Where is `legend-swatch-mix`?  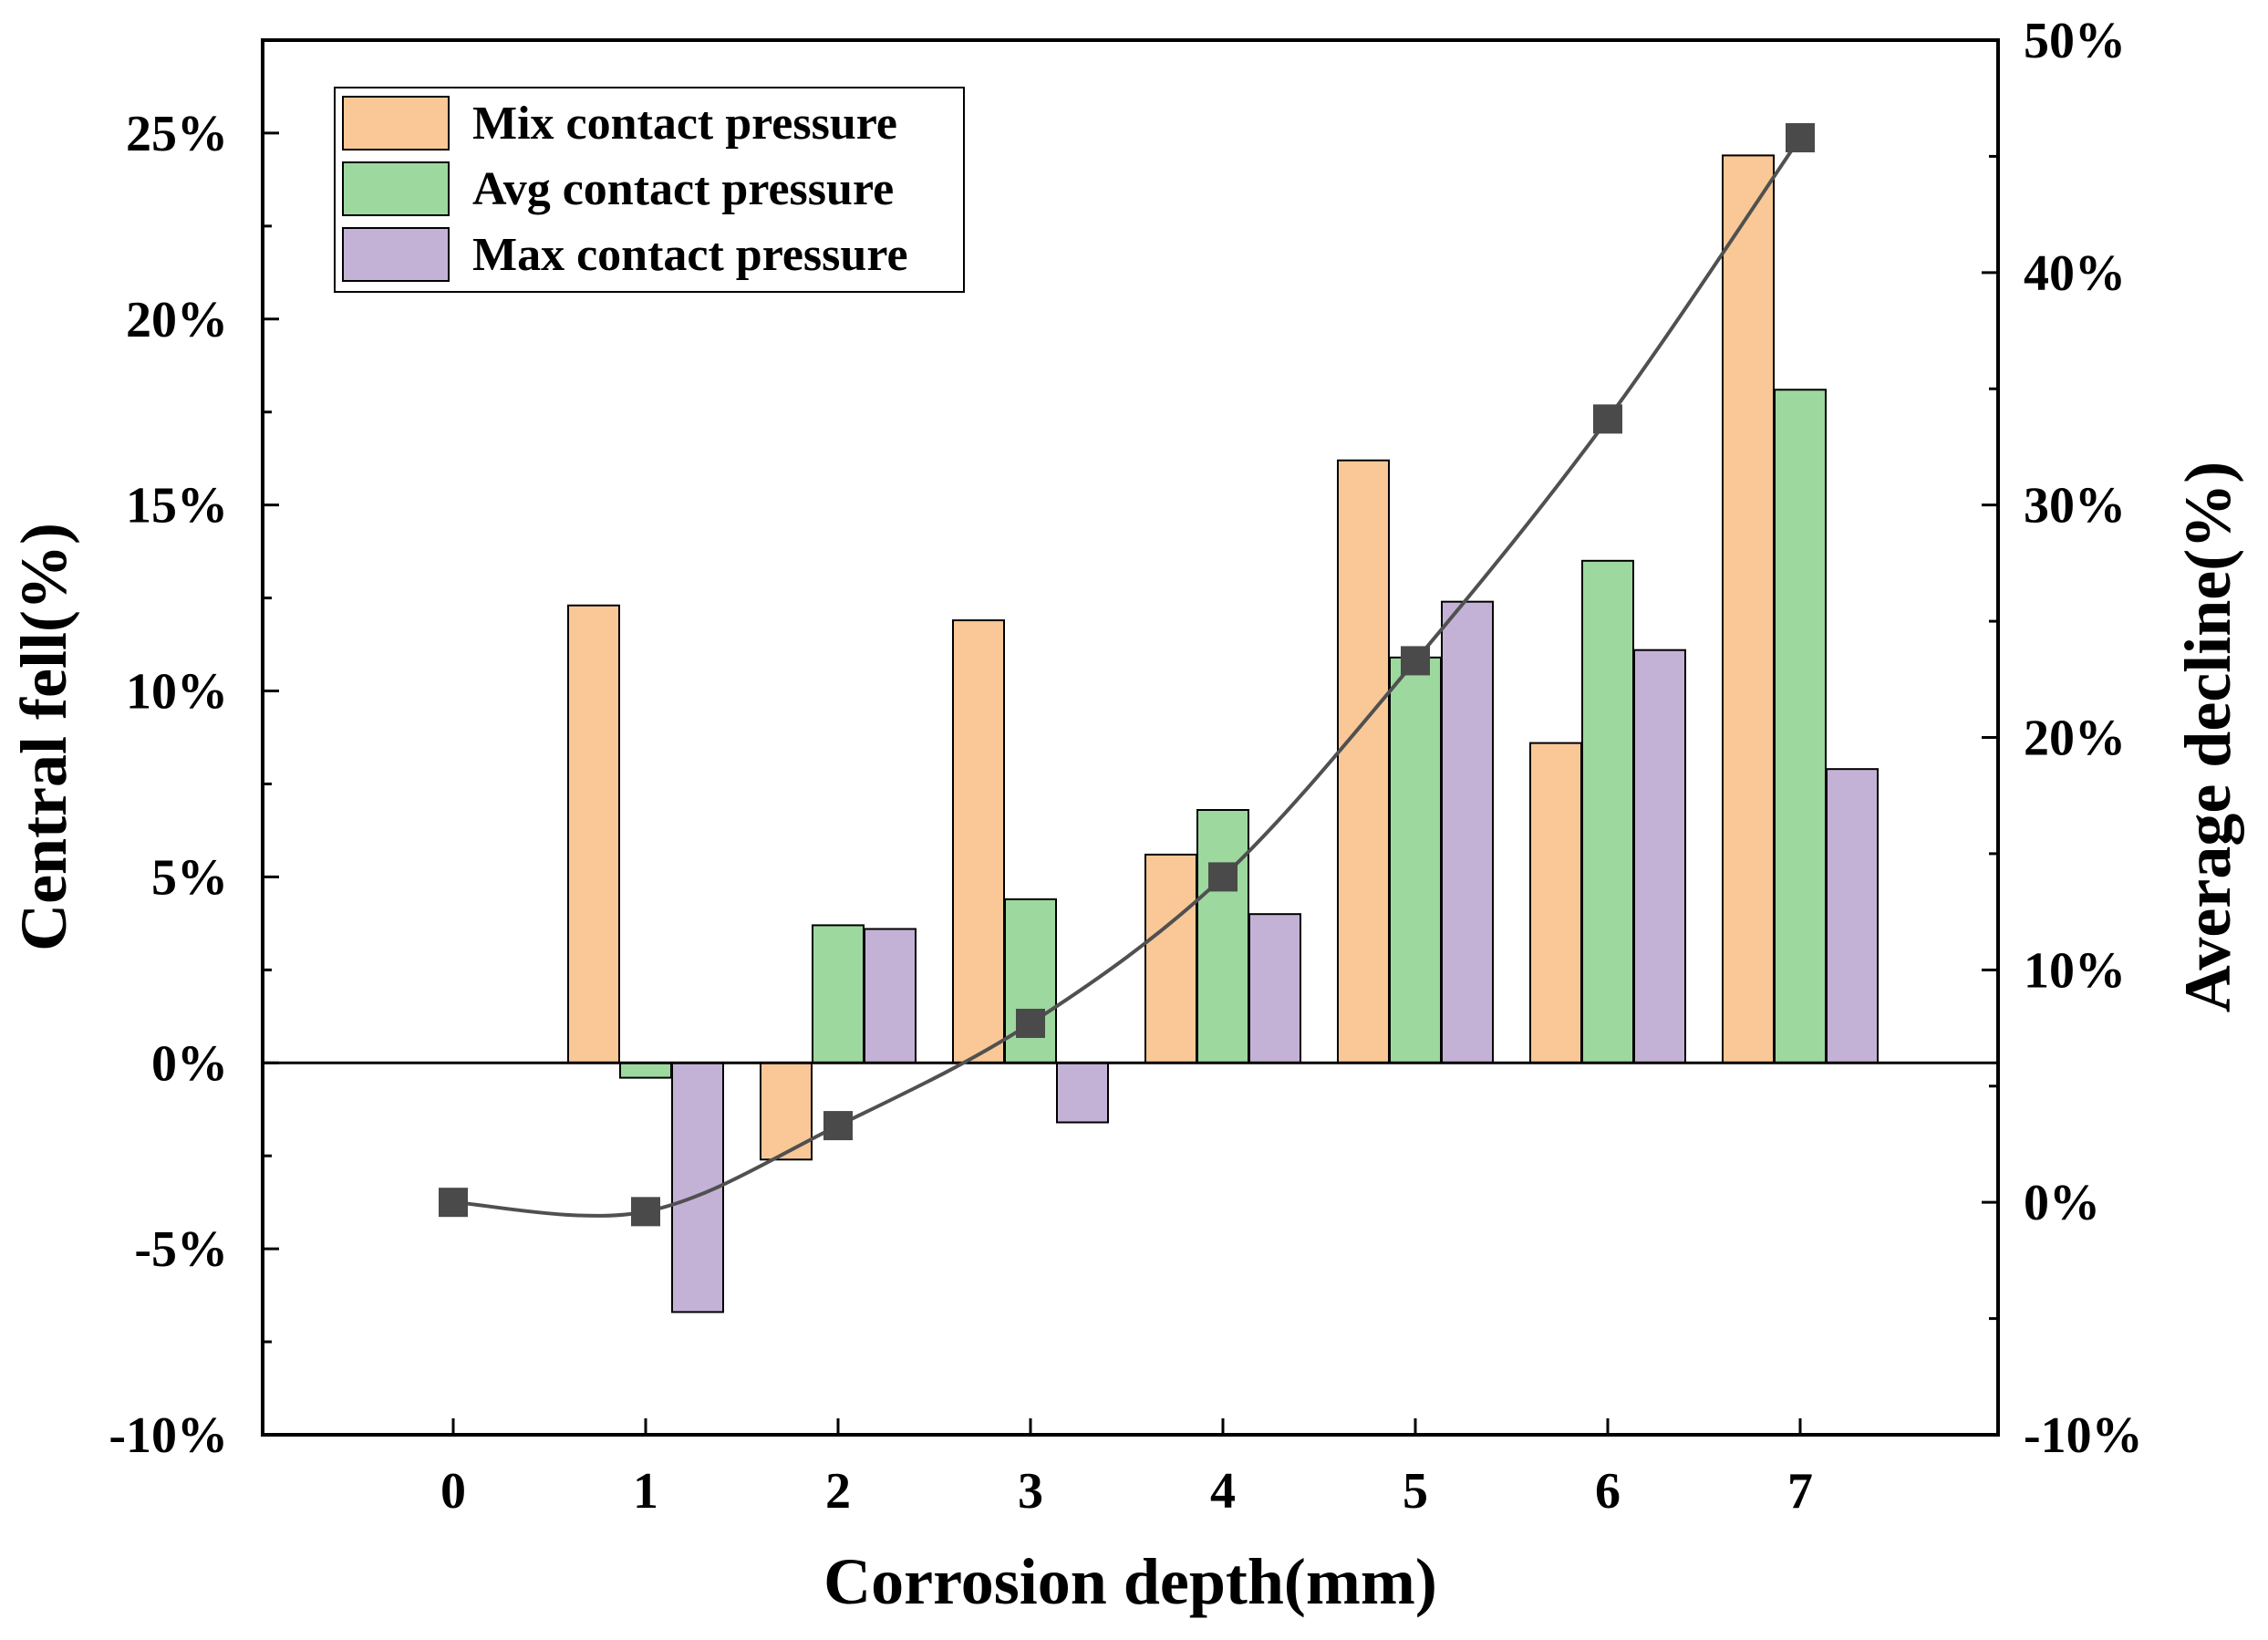 legend-swatch-mix is located at coordinates (396, 124).